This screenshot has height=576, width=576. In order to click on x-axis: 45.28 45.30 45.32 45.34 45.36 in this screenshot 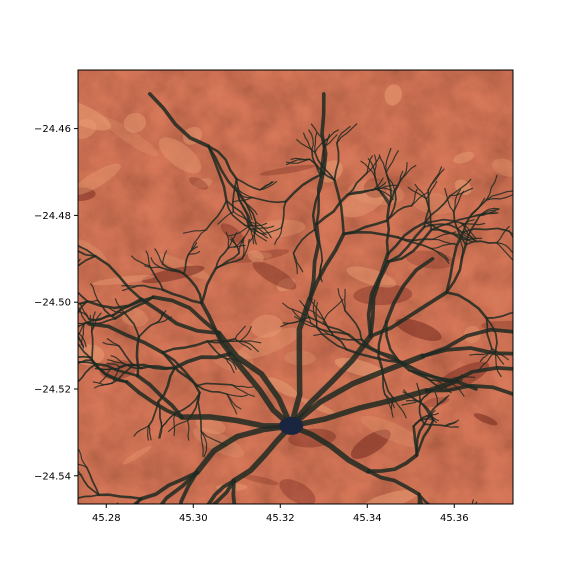, I will do `click(280, 514)`.